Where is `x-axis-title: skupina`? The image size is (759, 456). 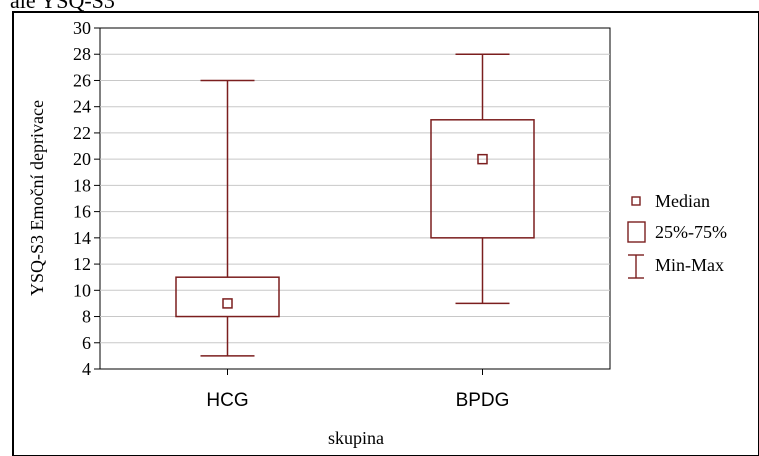
x-axis-title: skupina is located at coordinates (356, 438).